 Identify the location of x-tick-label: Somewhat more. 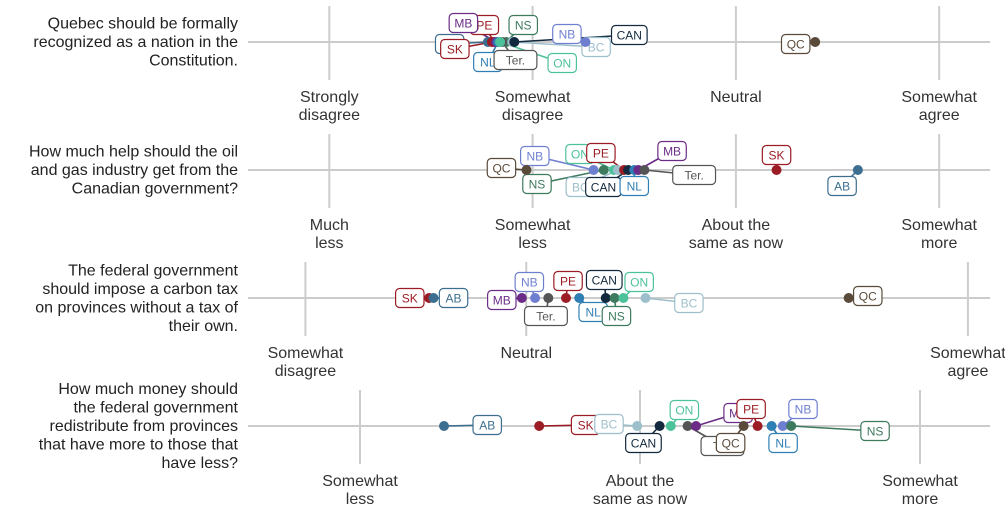
(939, 234).